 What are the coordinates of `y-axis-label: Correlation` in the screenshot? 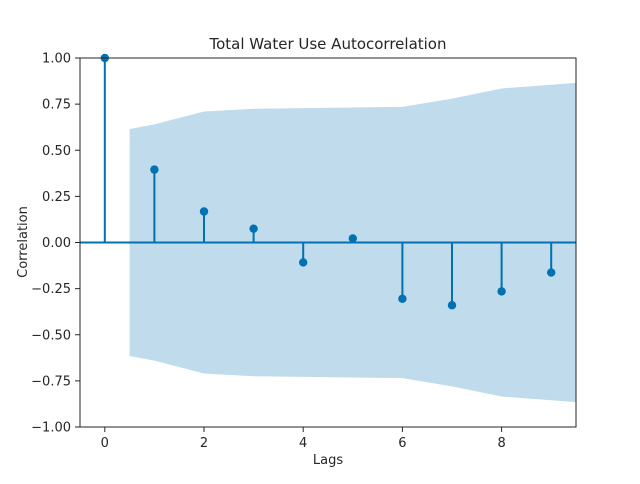 It's located at (23, 242).